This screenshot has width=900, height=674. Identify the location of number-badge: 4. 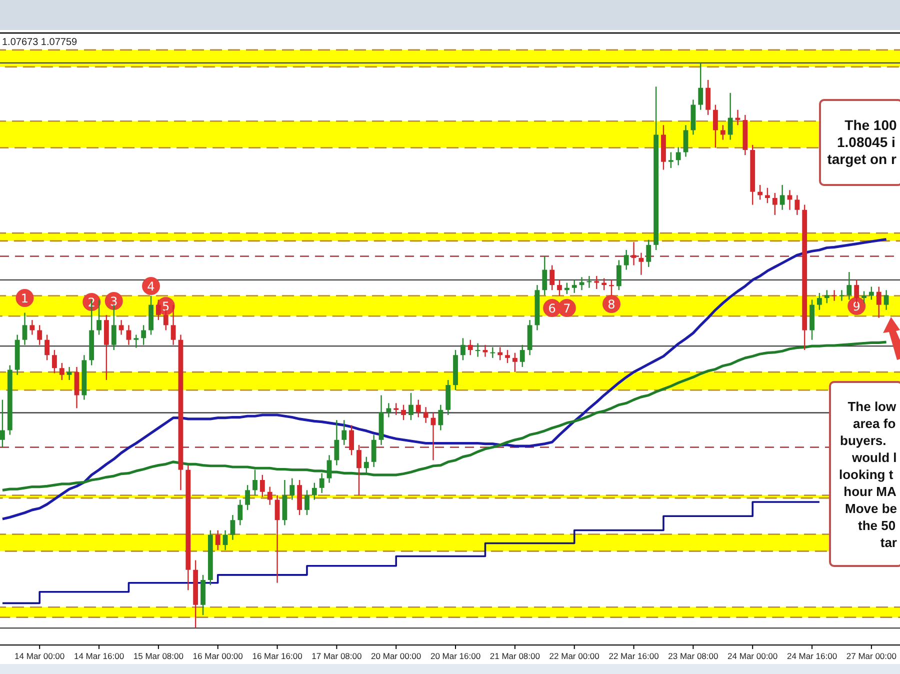
(151, 286).